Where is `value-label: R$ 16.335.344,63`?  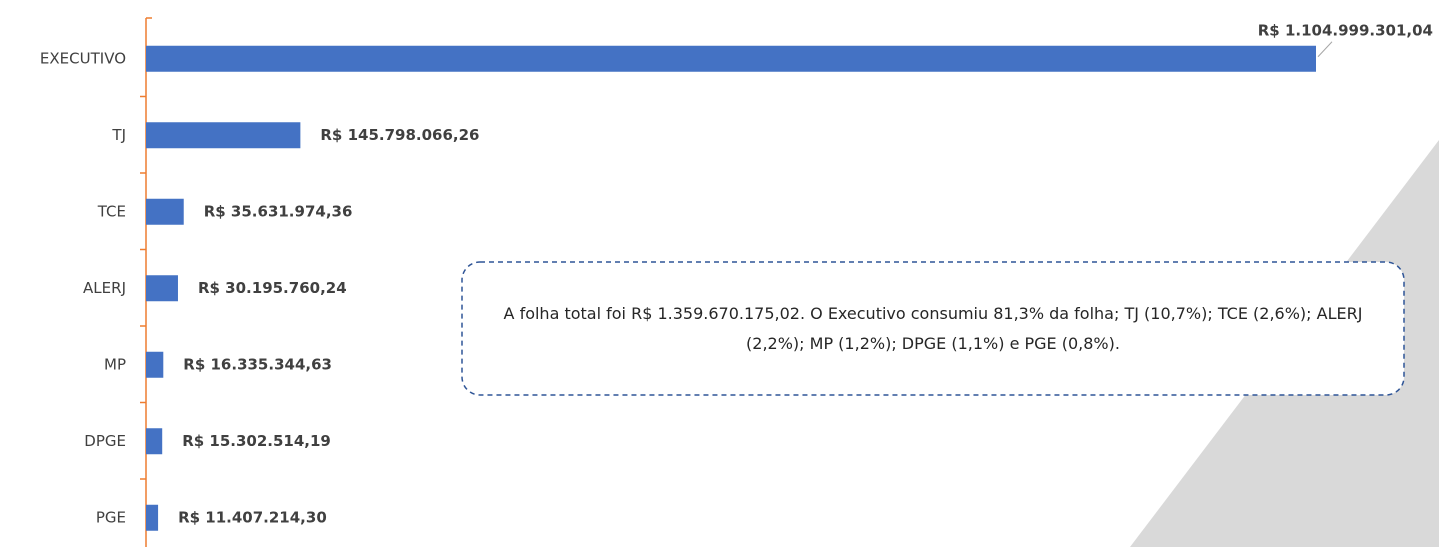 value-label: R$ 16.335.344,63 is located at coordinates (257, 364).